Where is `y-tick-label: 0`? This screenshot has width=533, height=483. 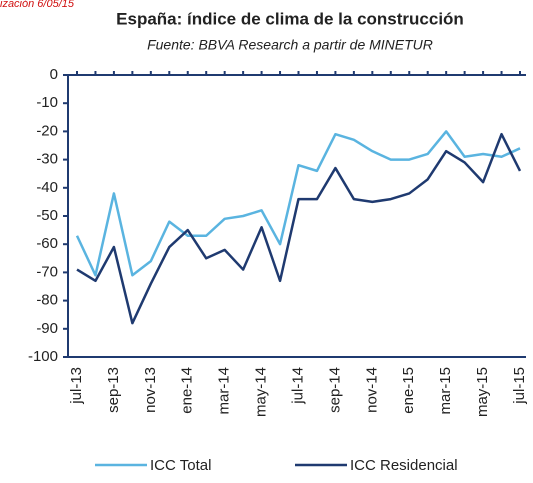
y-tick-label: 0 is located at coordinates (54, 74).